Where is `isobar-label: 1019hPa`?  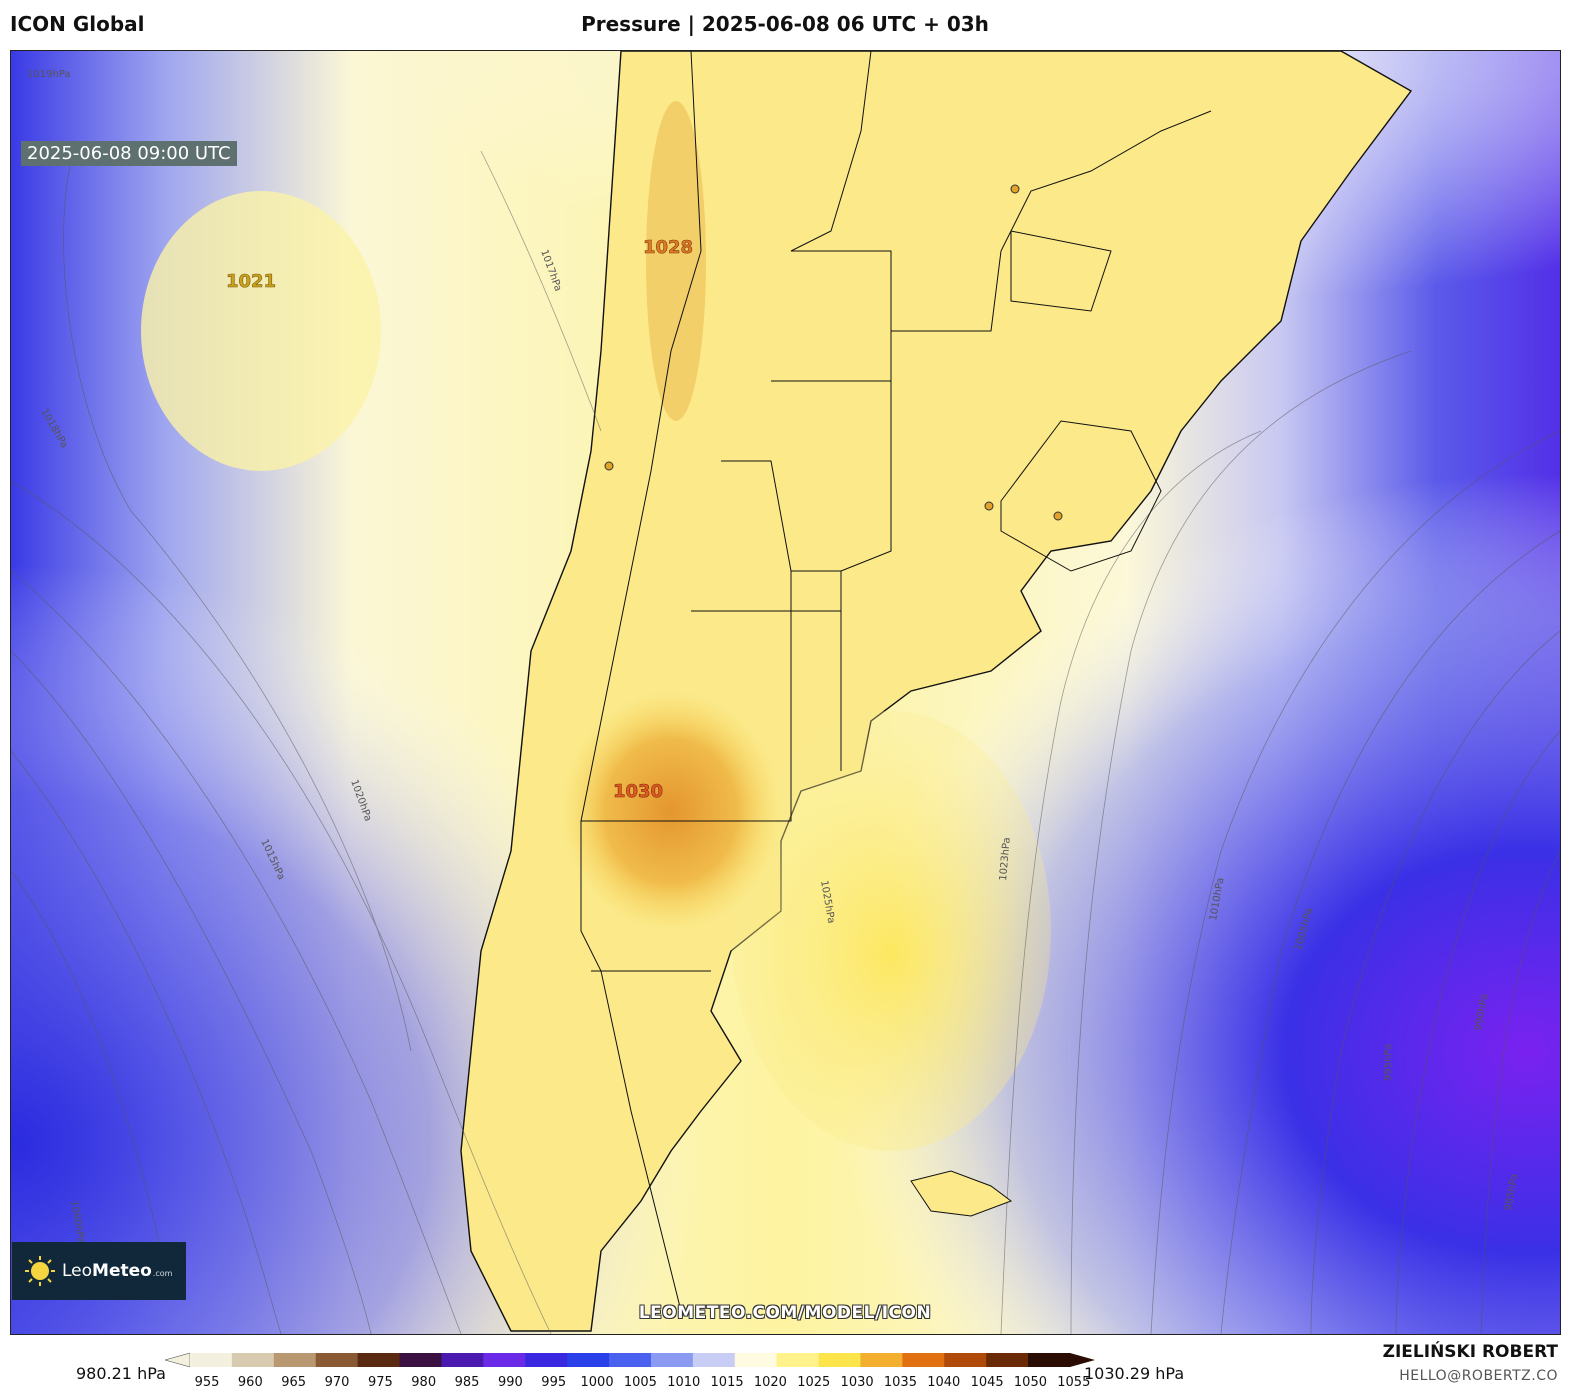
isobar-label: 1019hPa is located at coordinates (49, 74).